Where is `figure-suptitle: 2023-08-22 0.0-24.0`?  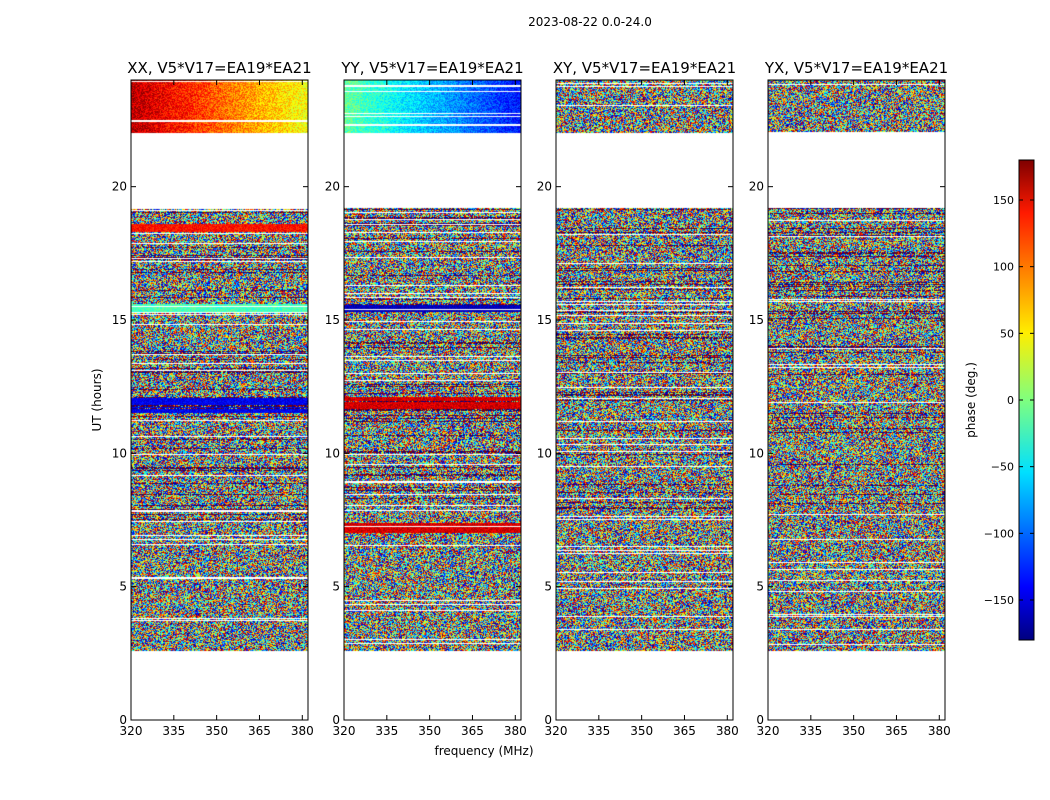 figure-suptitle: 2023-08-22 0.0-24.0 is located at coordinates (590, 22).